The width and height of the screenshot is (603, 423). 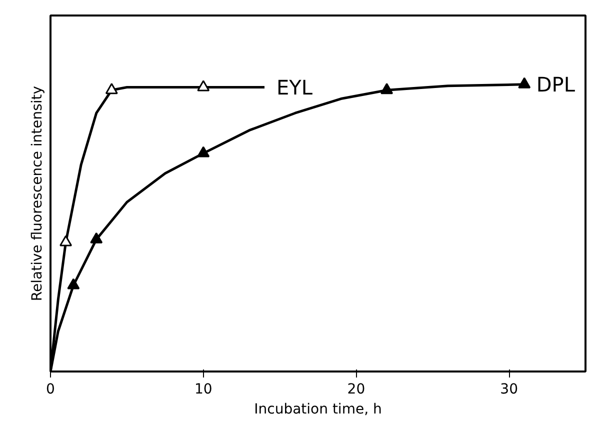 I want to click on x-tick-label: 0, so click(x=50, y=390).